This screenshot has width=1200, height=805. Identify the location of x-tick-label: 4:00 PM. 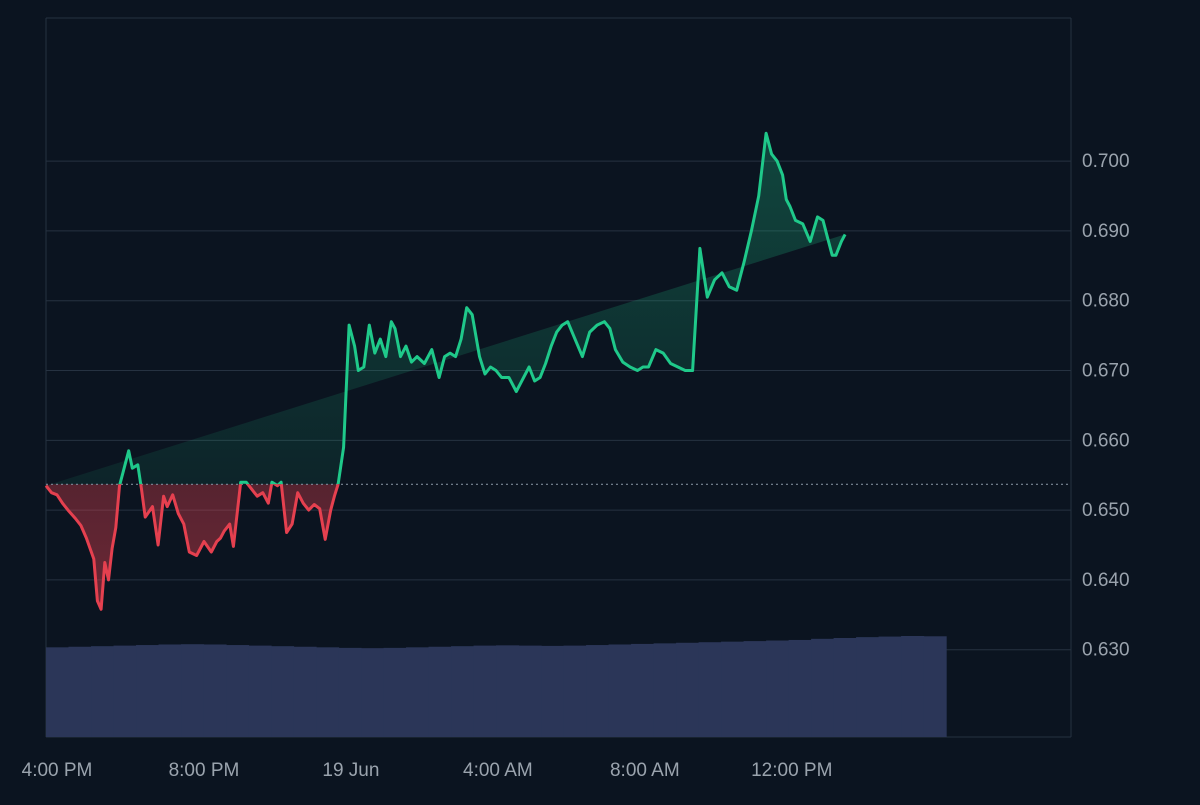
(57, 770).